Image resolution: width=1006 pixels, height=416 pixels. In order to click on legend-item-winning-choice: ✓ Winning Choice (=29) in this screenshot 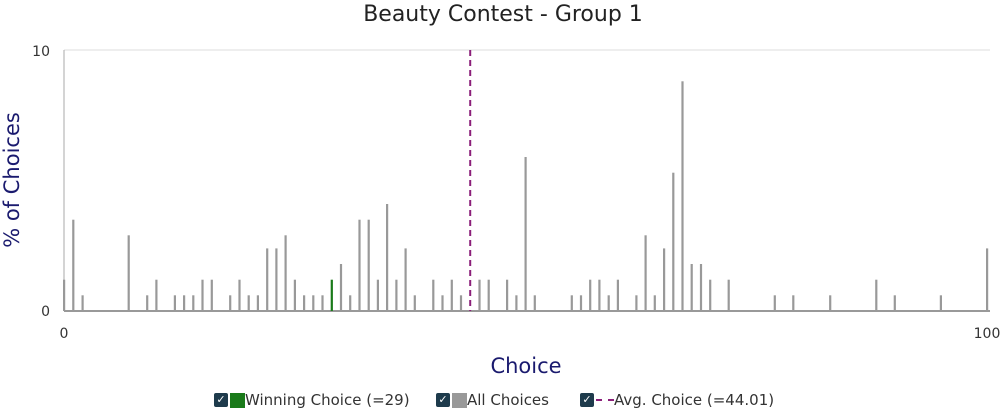, I will do `click(312, 400)`.